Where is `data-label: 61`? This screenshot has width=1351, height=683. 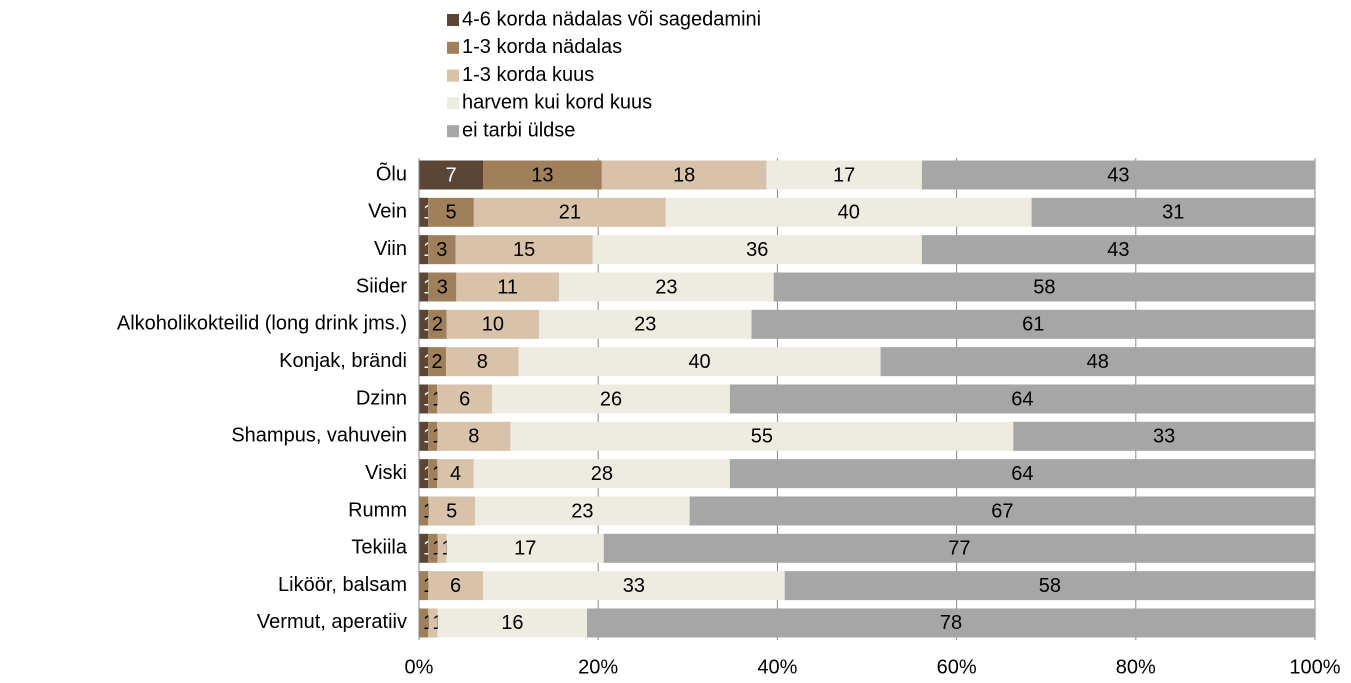
data-label: 61 is located at coordinates (1033, 325).